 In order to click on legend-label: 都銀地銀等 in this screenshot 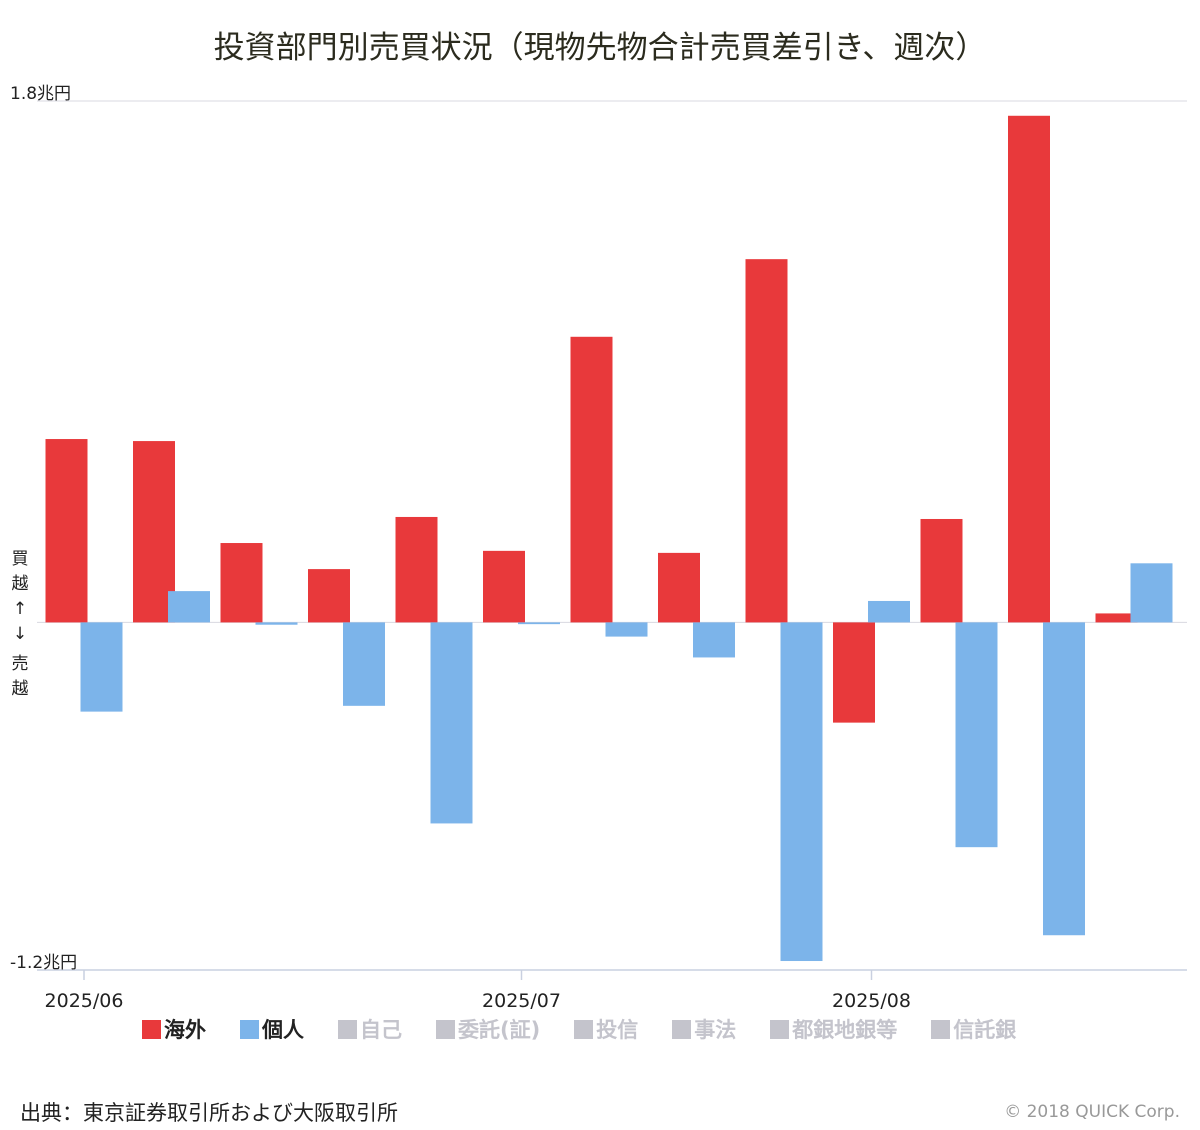, I will do `click(845, 1030)`.